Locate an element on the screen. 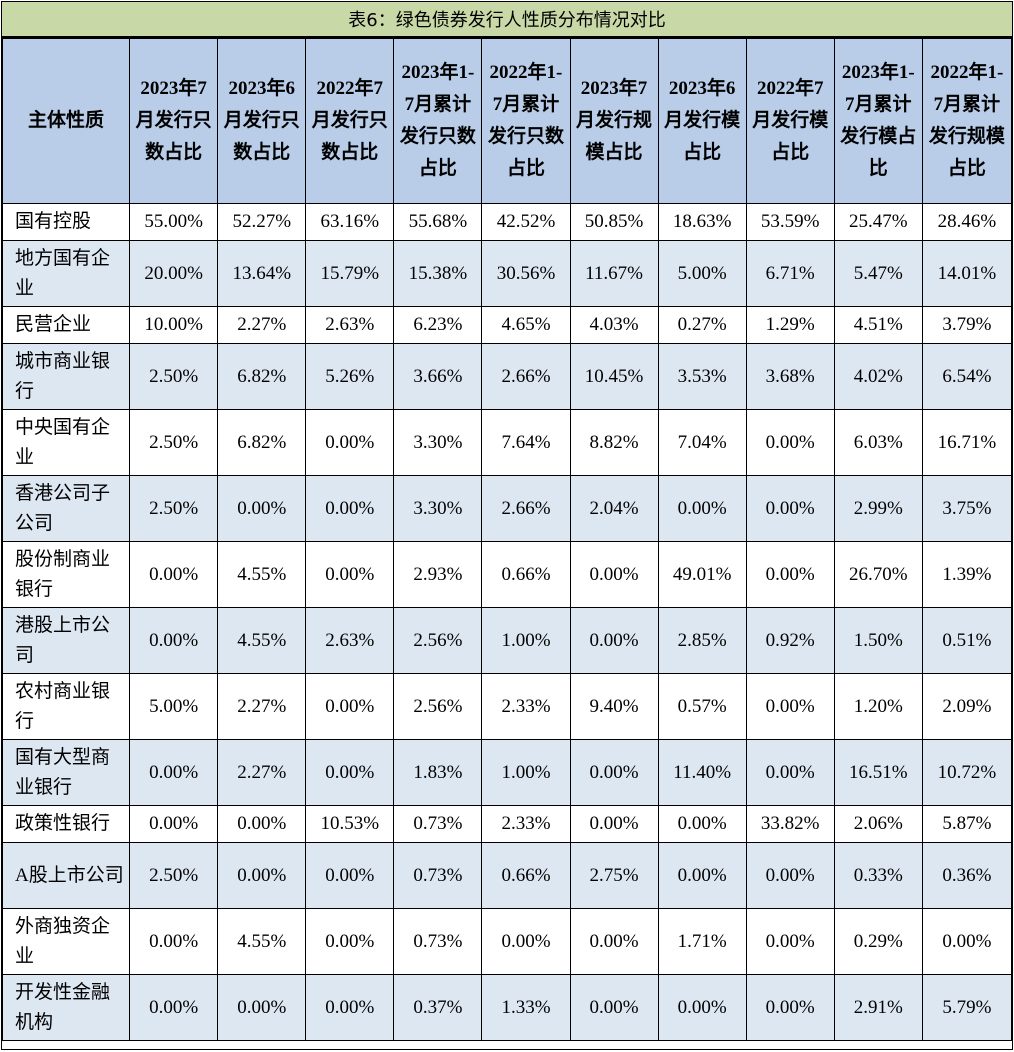 The height and width of the screenshot is (1052, 1014). table-cell: 2.56% is located at coordinates (438, 706).